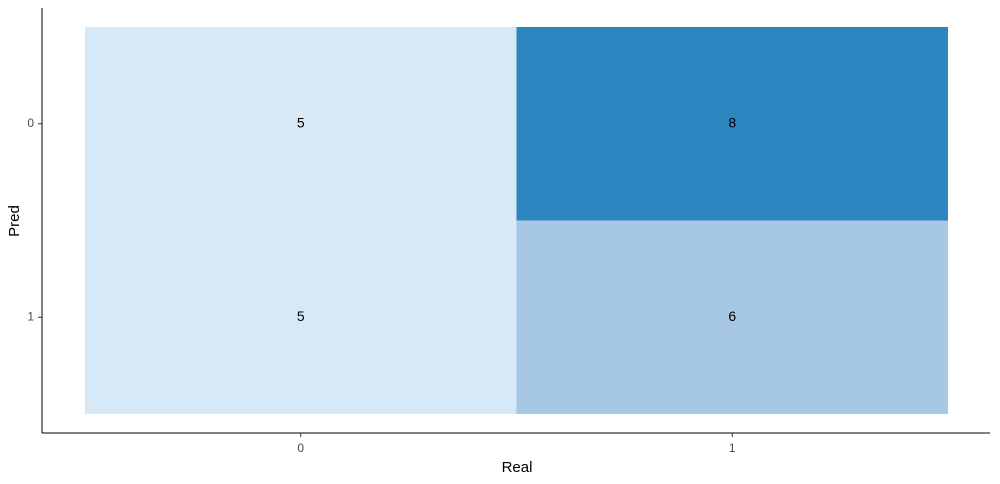  What do you see at coordinates (30, 316) in the screenshot?
I see `y-tick-label: 1` at bounding box center [30, 316].